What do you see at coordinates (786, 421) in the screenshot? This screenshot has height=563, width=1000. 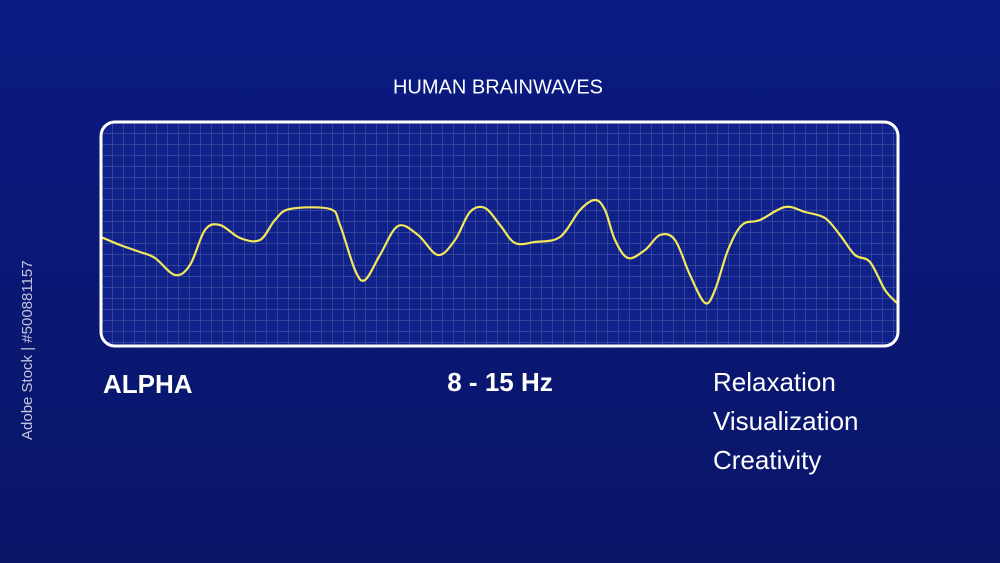 I see `wave-state: Visualization` at bounding box center [786, 421].